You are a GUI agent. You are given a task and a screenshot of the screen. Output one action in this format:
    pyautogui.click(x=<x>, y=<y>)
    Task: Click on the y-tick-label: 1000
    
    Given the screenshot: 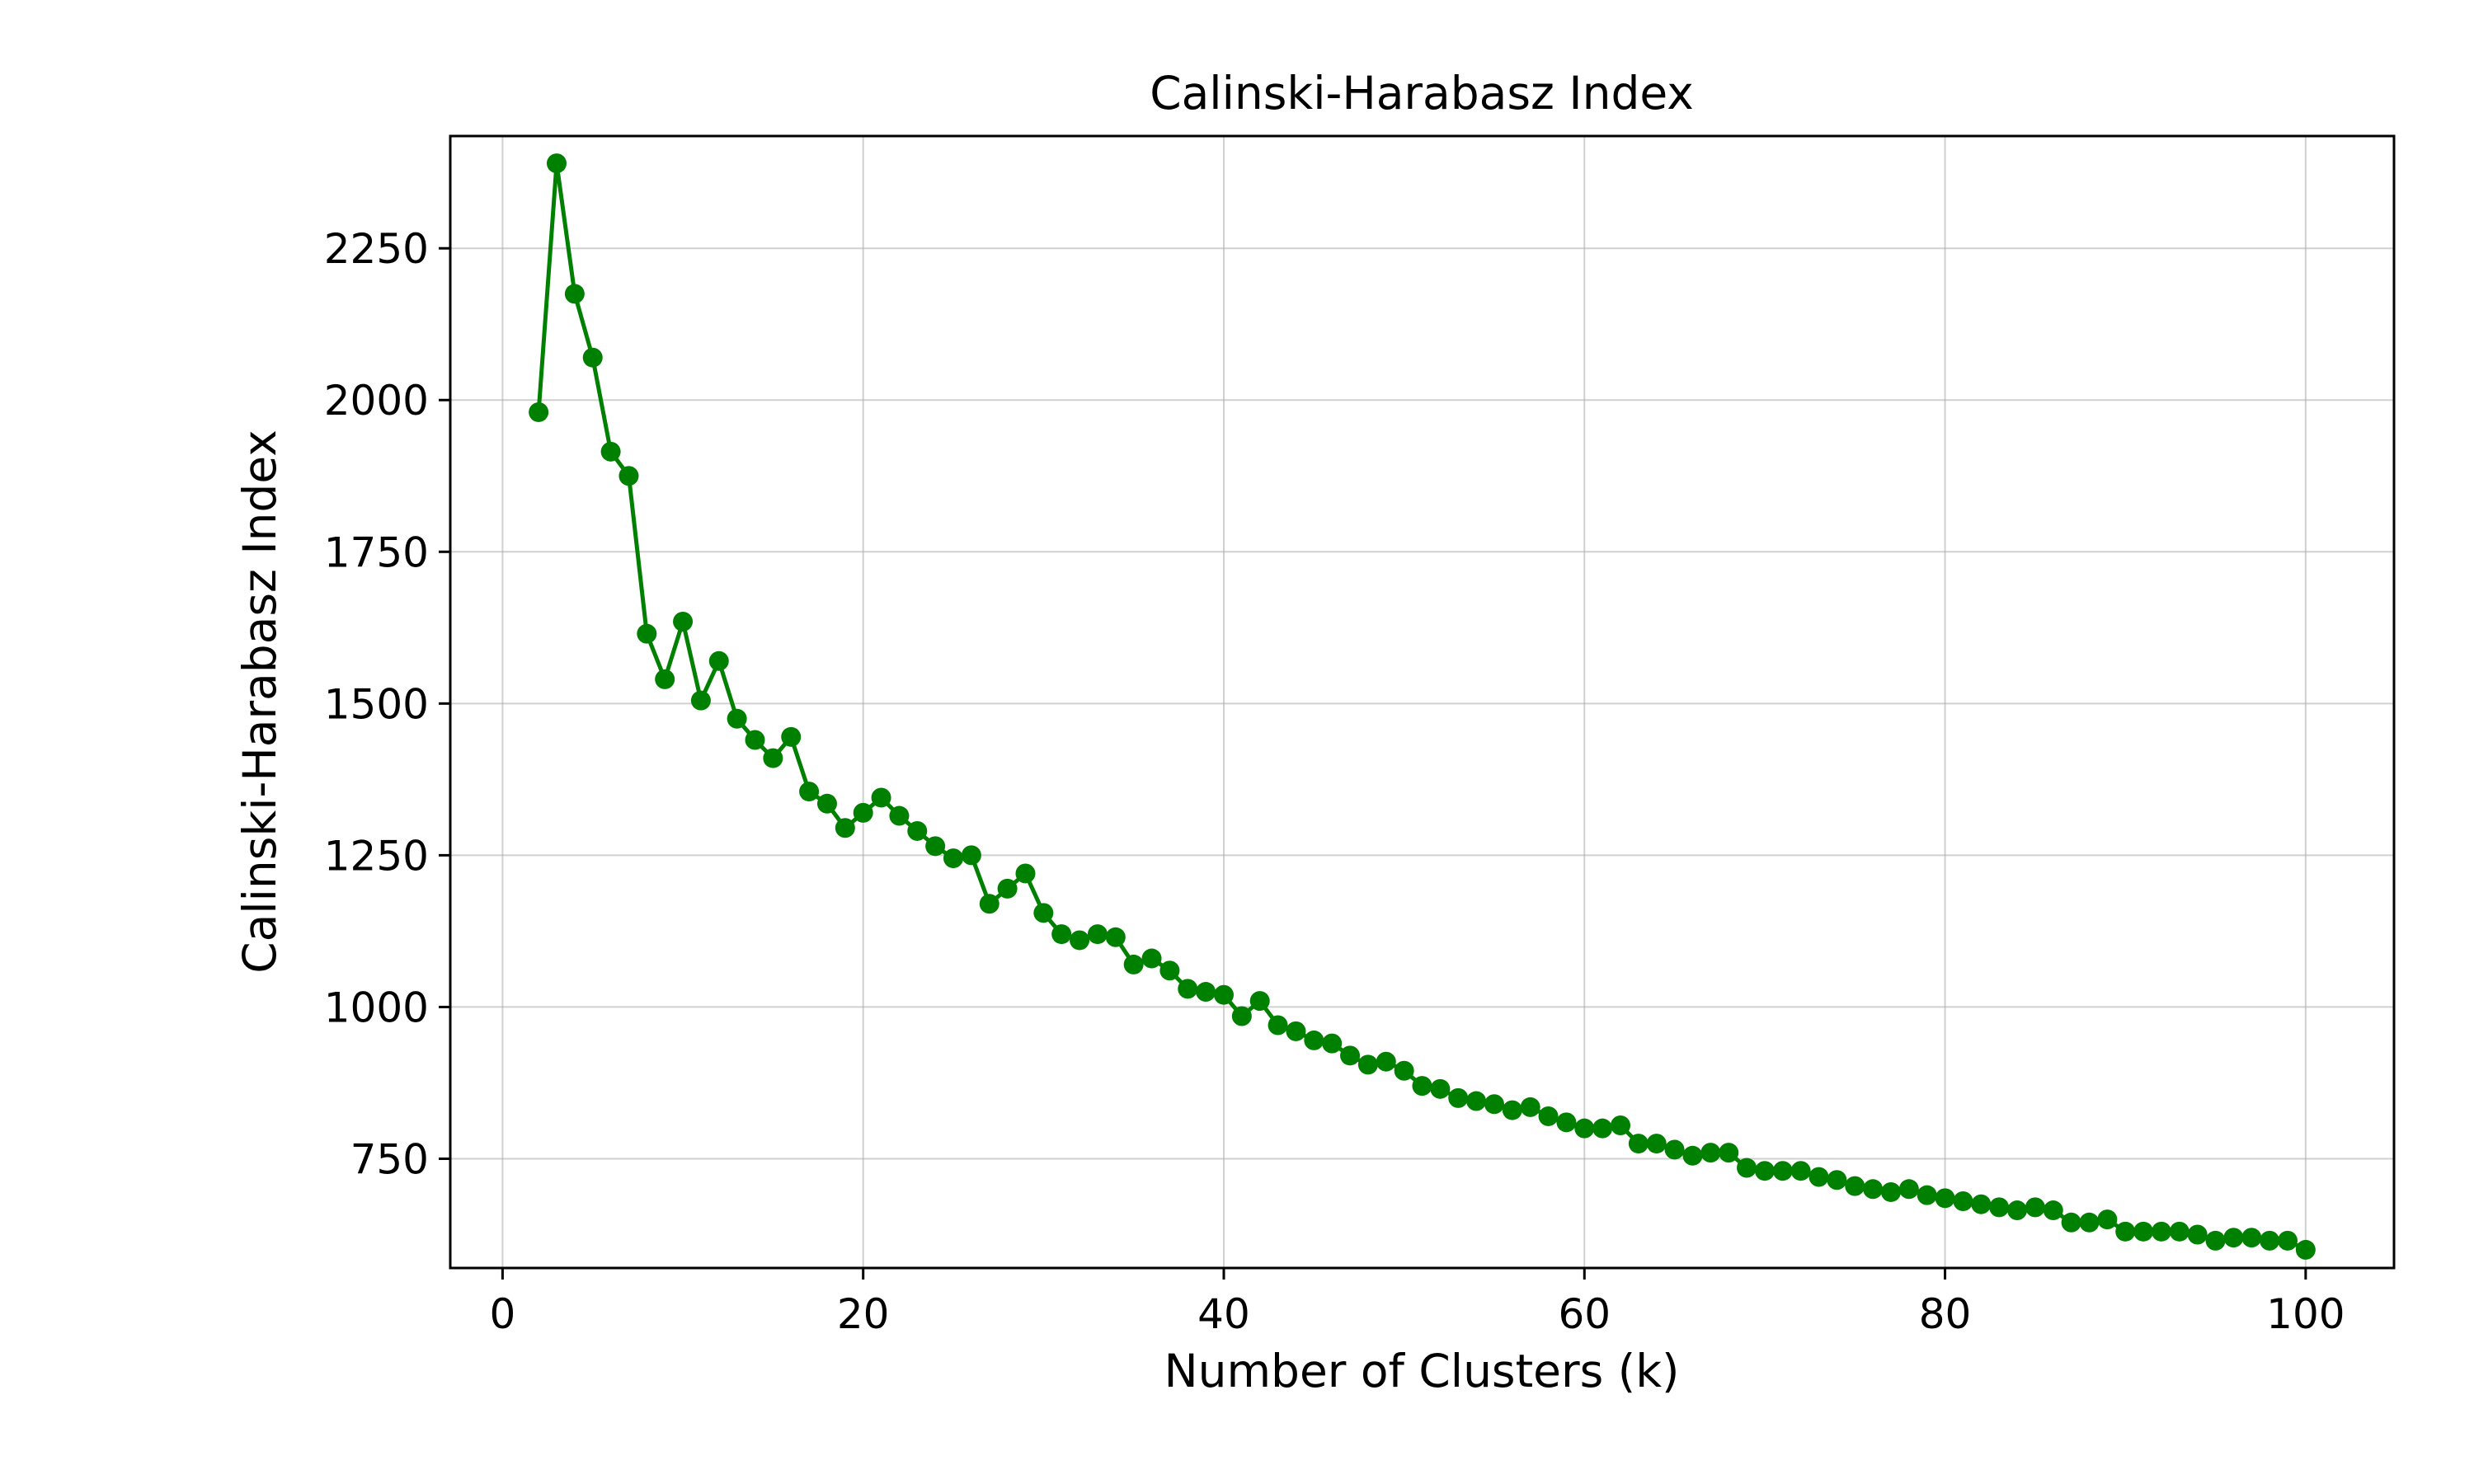 What is the action you would take?
    pyautogui.click(x=376, y=1007)
    